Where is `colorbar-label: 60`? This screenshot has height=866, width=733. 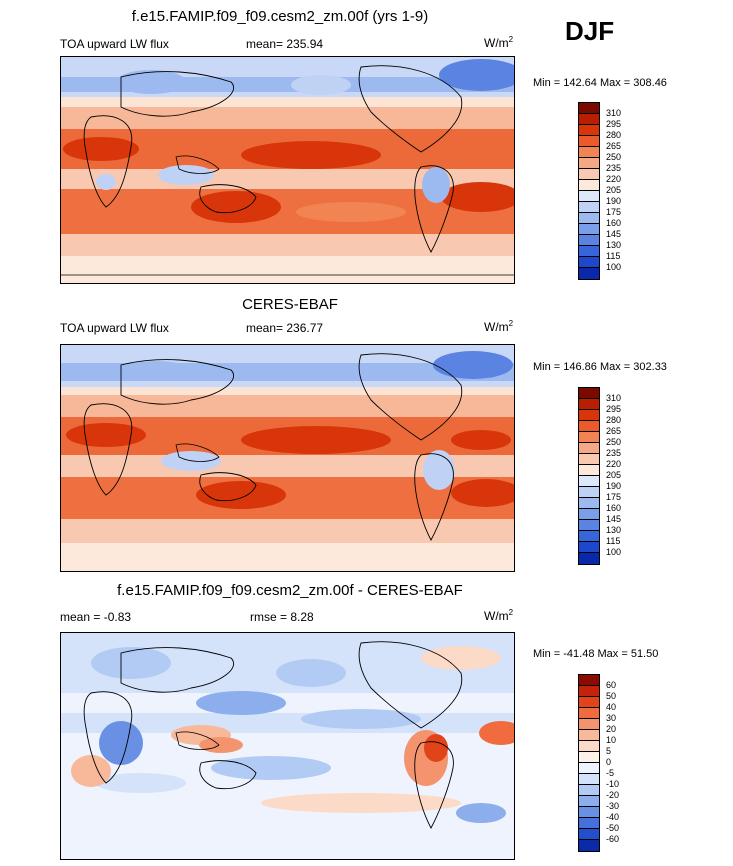
colorbar-label: 60 is located at coordinates (611, 685).